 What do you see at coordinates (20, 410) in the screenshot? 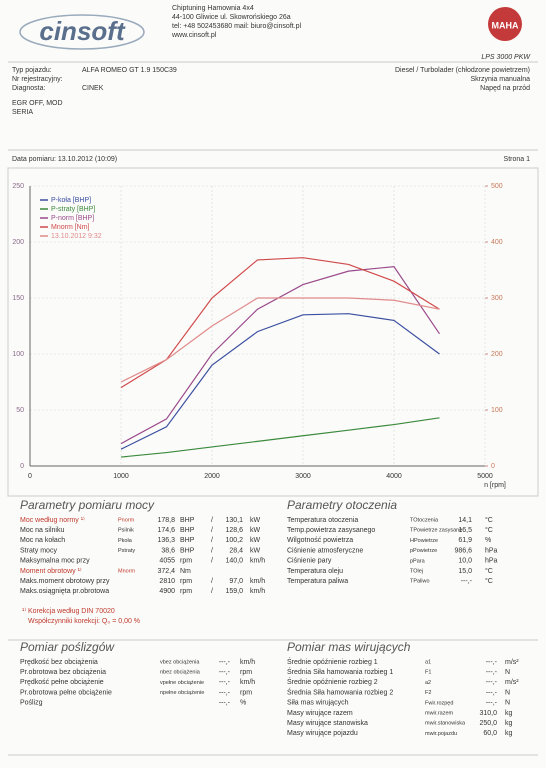
I see `y-tick-label: 50` at bounding box center [20, 410].